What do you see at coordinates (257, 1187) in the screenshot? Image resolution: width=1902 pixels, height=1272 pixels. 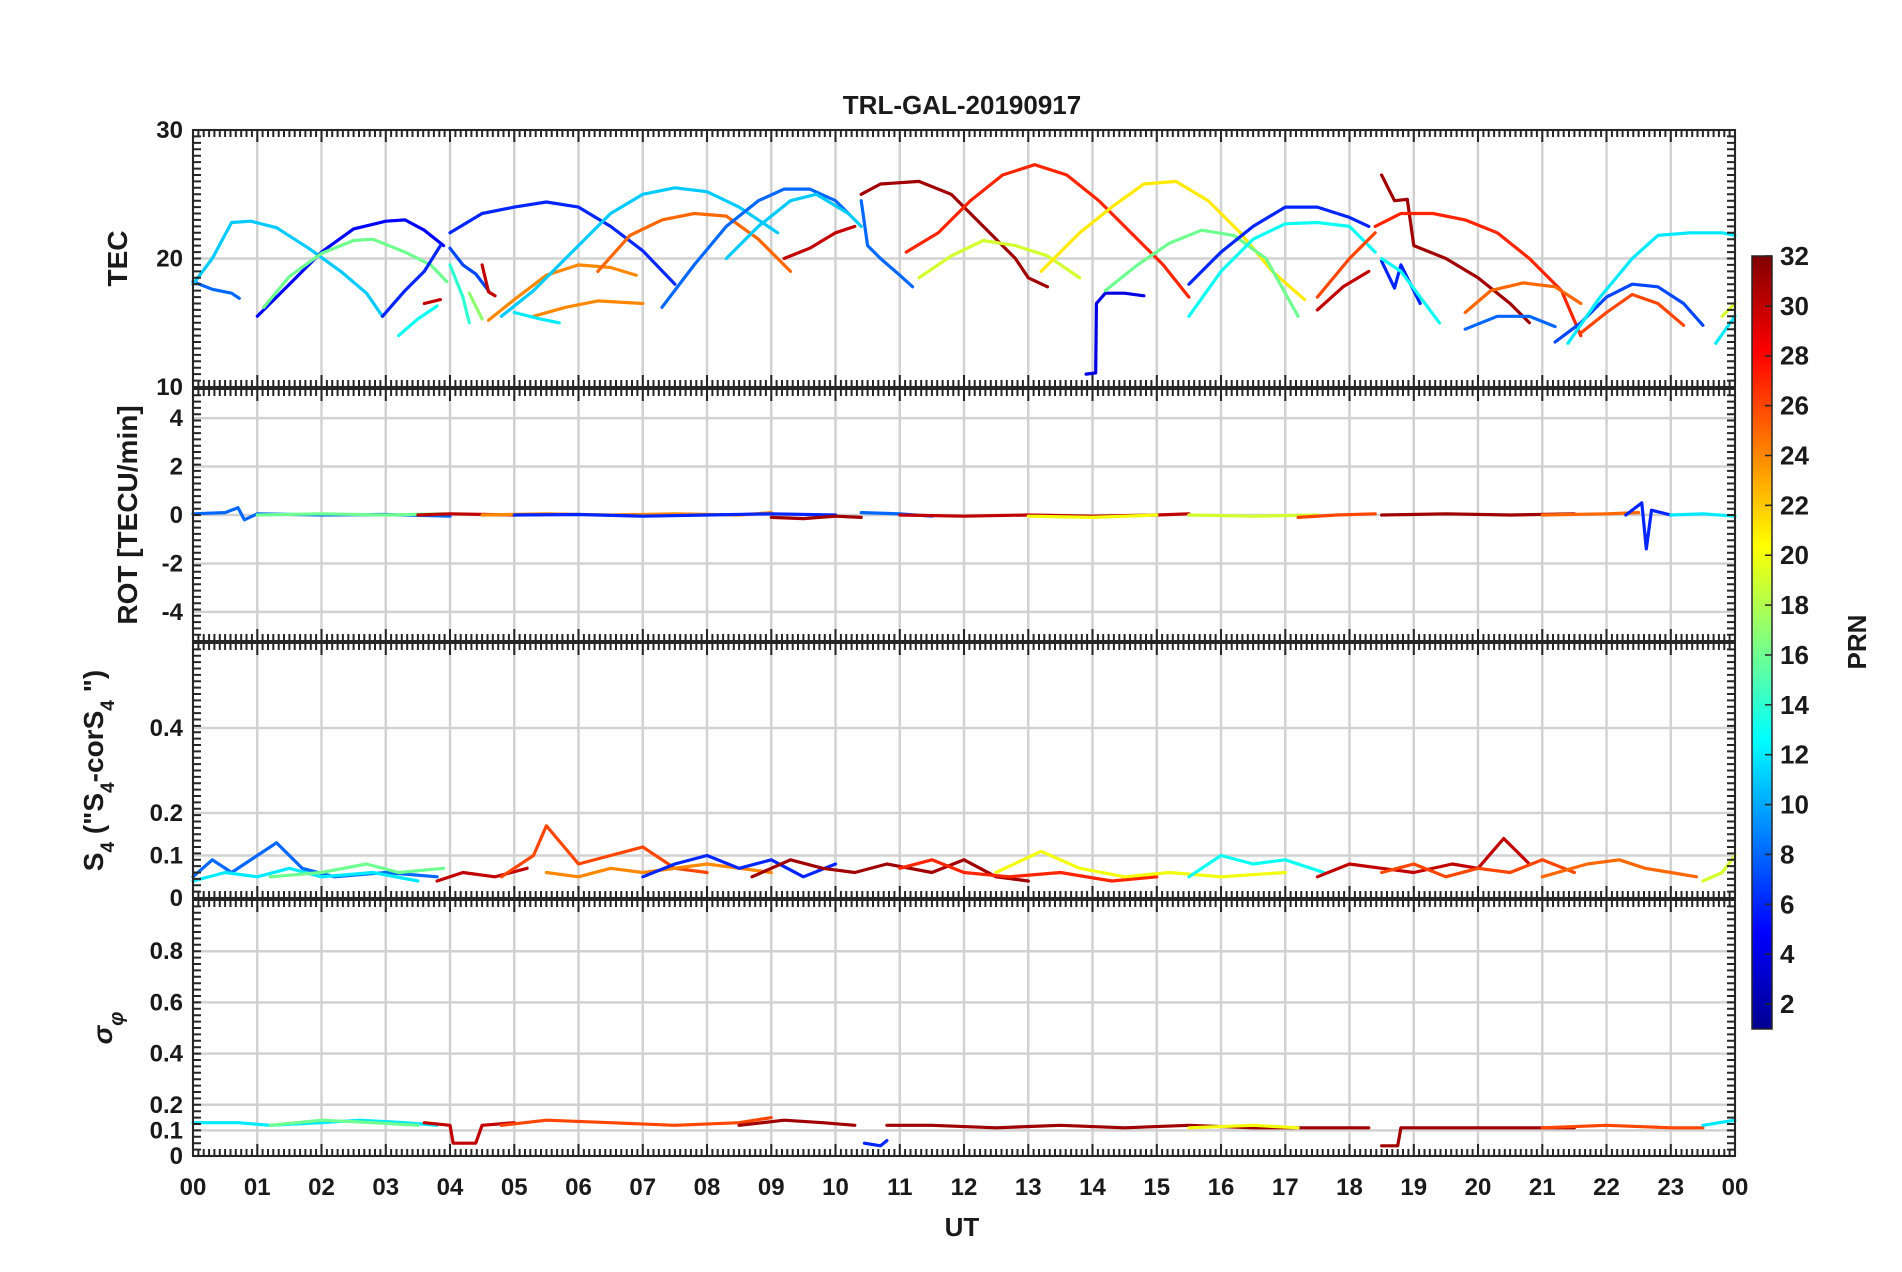 I see `x-tick-label: 01` at bounding box center [257, 1187].